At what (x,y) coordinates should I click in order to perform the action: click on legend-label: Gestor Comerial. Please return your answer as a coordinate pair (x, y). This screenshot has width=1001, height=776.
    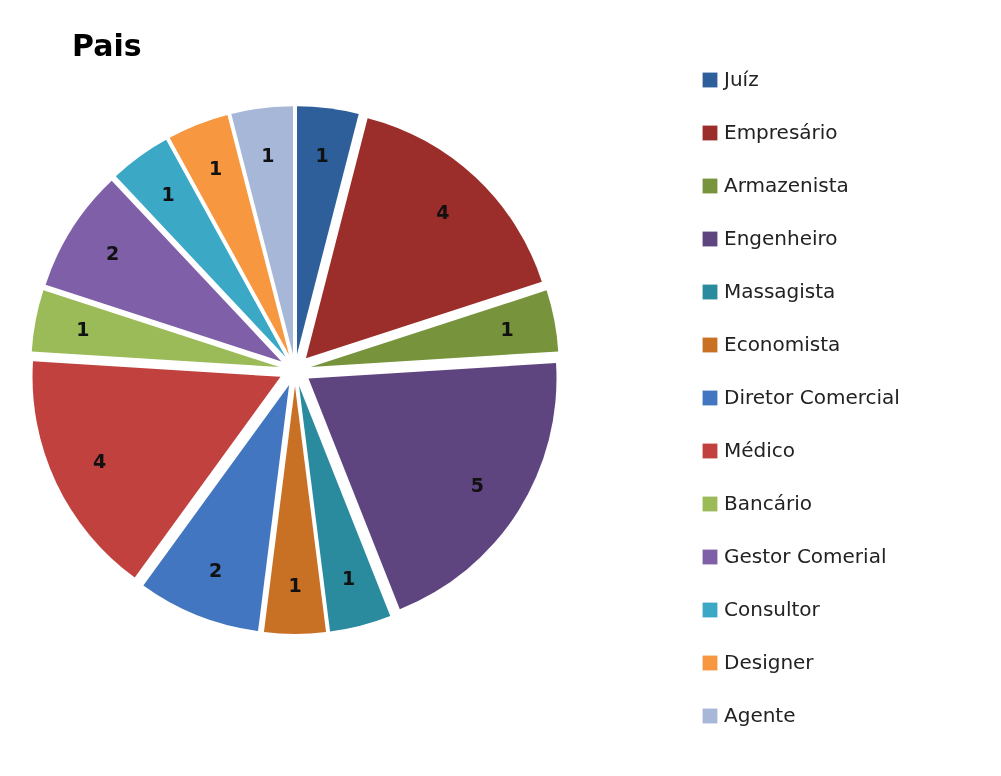
    Looking at the image, I should click on (805, 556).